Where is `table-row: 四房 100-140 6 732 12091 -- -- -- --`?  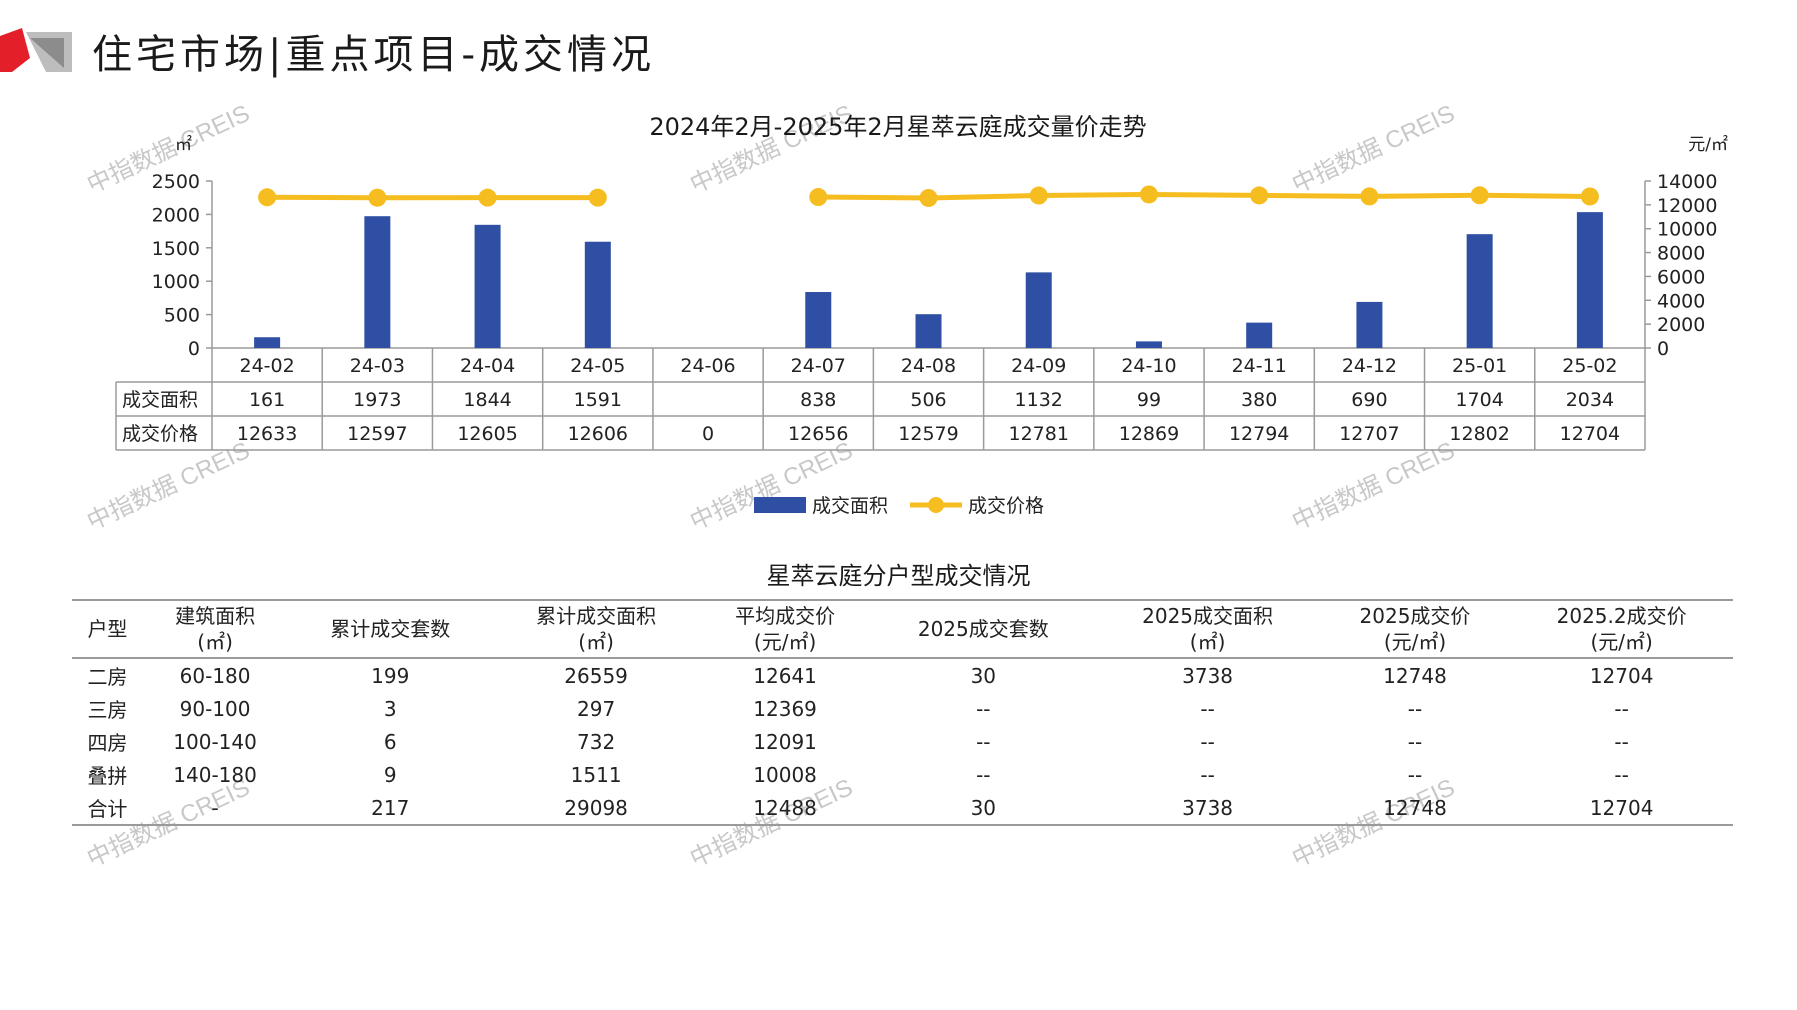
table-row: 四房 100-140 6 732 12091 -- -- -- -- is located at coordinates (902, 741).